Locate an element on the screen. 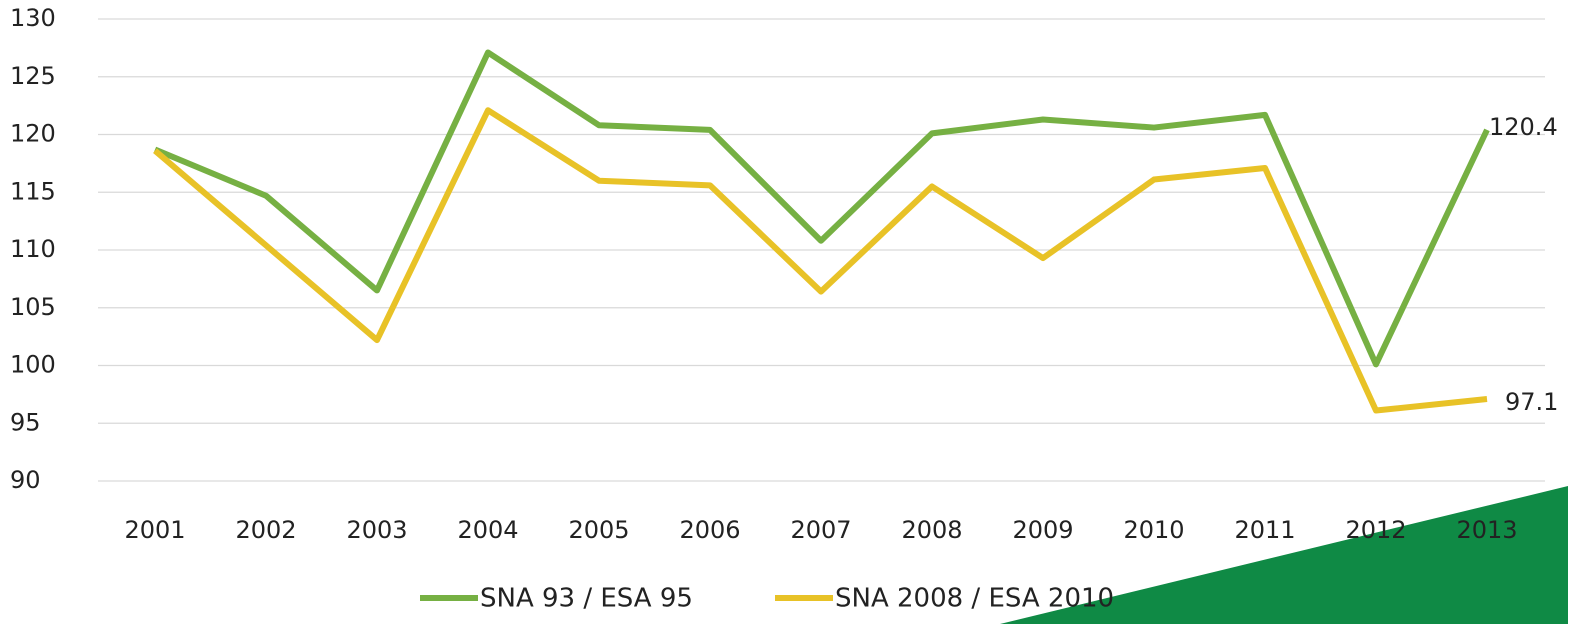 This screenshot has width=1592, height=628. x-tick-label: 2005 is located at coordinates (598, 530).